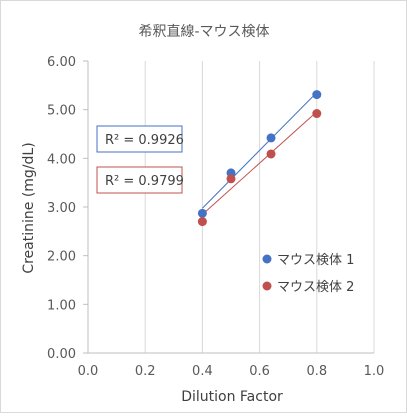  What do you see at coordinates (145, 371) in the screenshot?
I see `x-tick-label: 0.2` at bounding box center [145, 371].